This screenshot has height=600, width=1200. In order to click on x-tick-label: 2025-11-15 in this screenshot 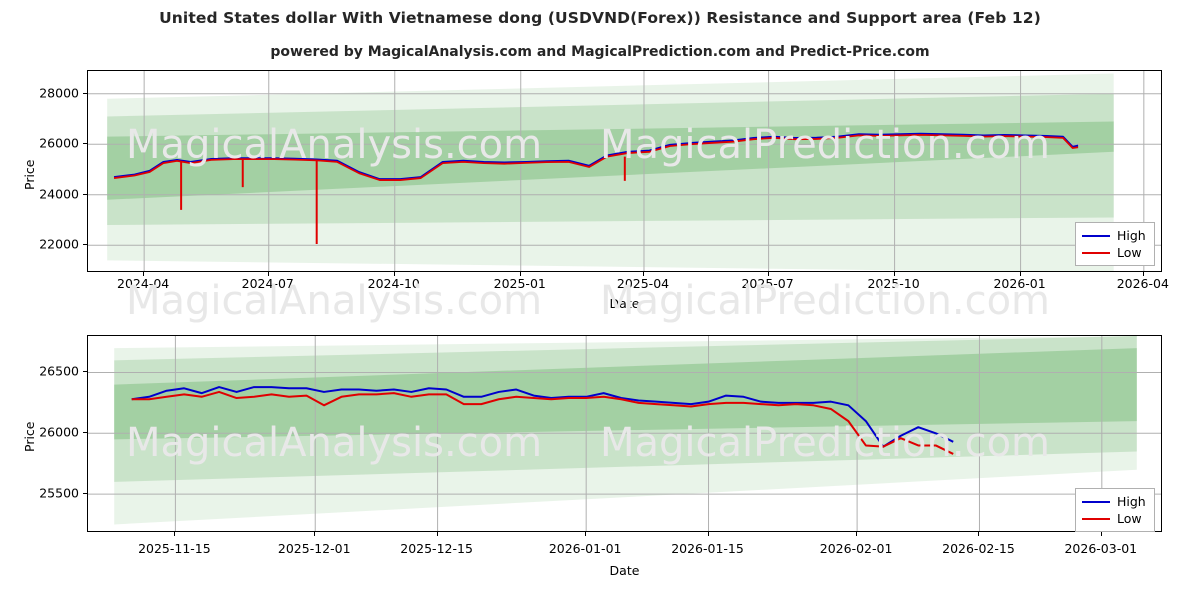, I will do `click(174, 548)`.